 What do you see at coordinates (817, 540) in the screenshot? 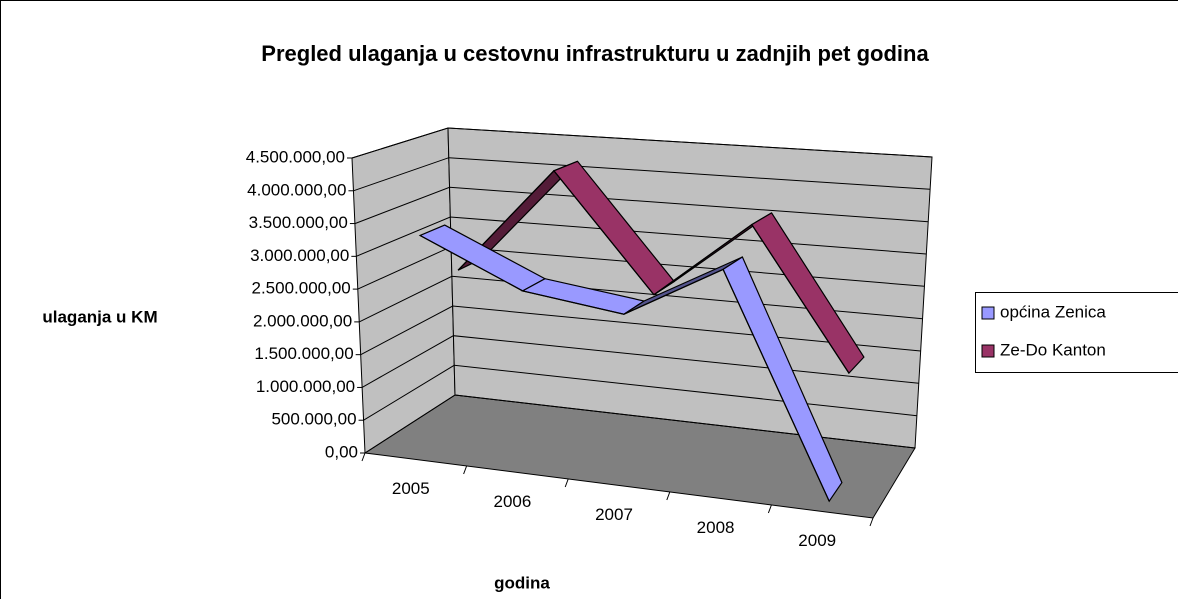
I see `x-tick-label: 2009` at bounding box center [817, 540].